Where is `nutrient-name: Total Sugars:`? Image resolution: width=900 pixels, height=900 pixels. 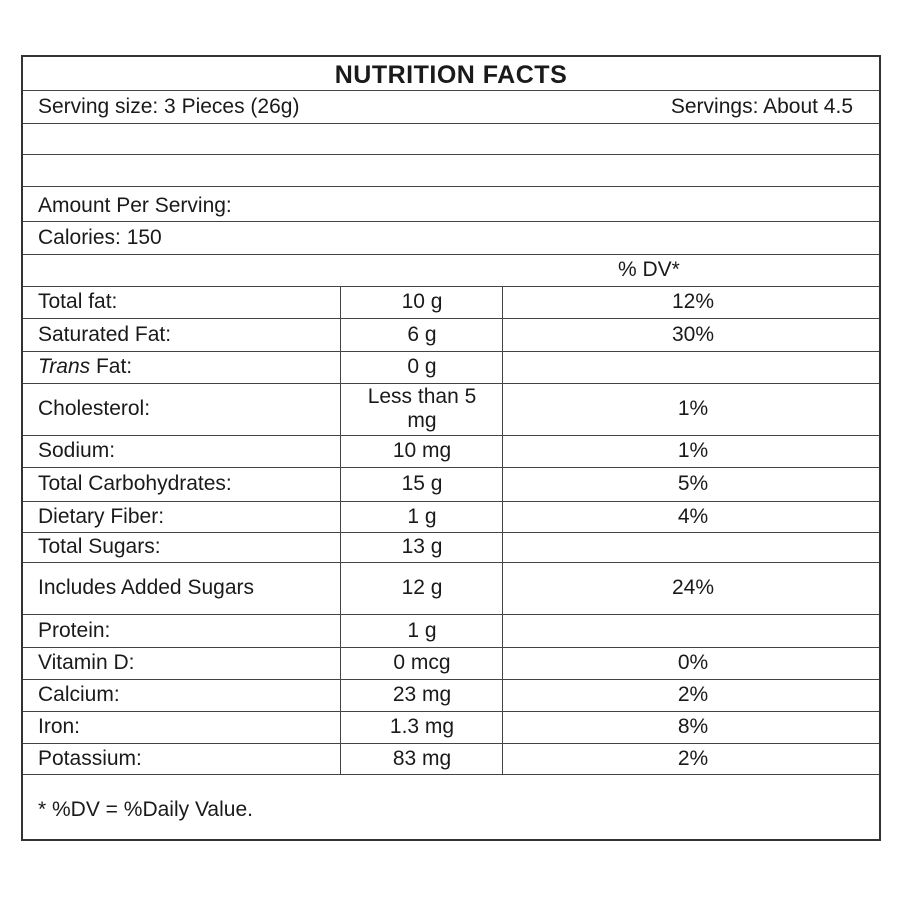 nutrient-name: Total Sugars: is located at coordinates (99, 546).